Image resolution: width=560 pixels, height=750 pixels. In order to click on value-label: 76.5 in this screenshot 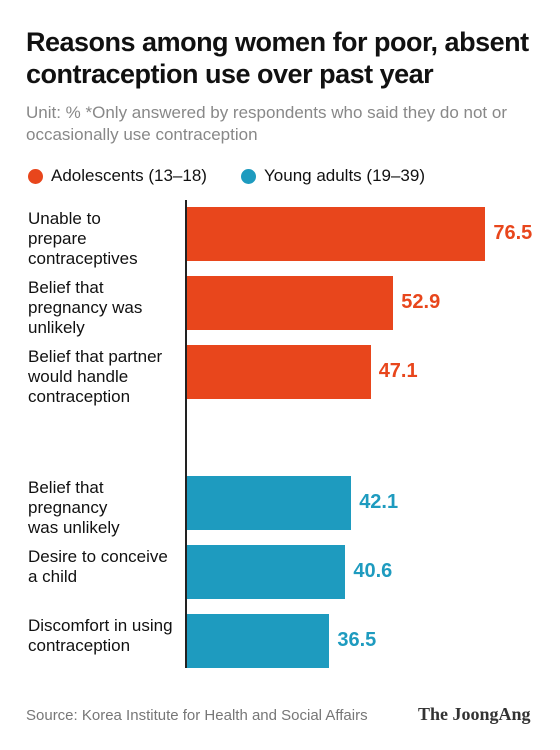, I will do `click(513, 233)`.